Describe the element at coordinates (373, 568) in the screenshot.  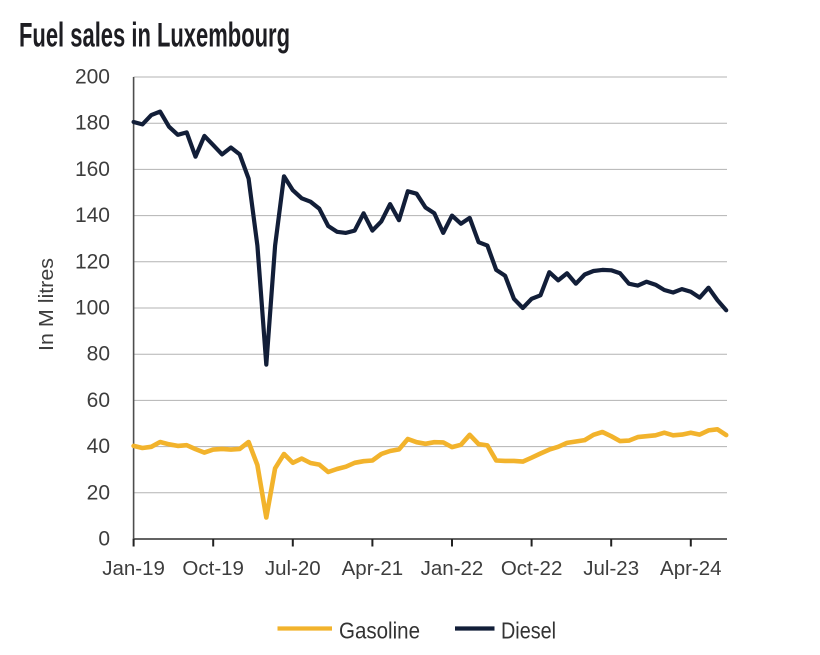
I see `svg-text: Apr-21` at that location.